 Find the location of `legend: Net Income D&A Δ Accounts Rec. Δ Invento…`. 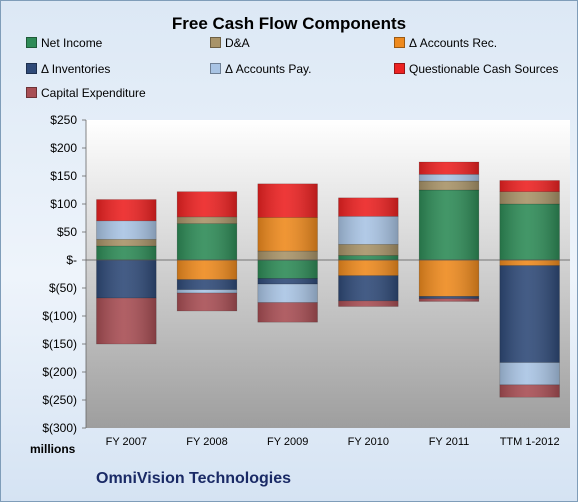

legend: Net Income D&A Δ Accounts Rec. Δ Invento… is located at coordinates (289, 71).